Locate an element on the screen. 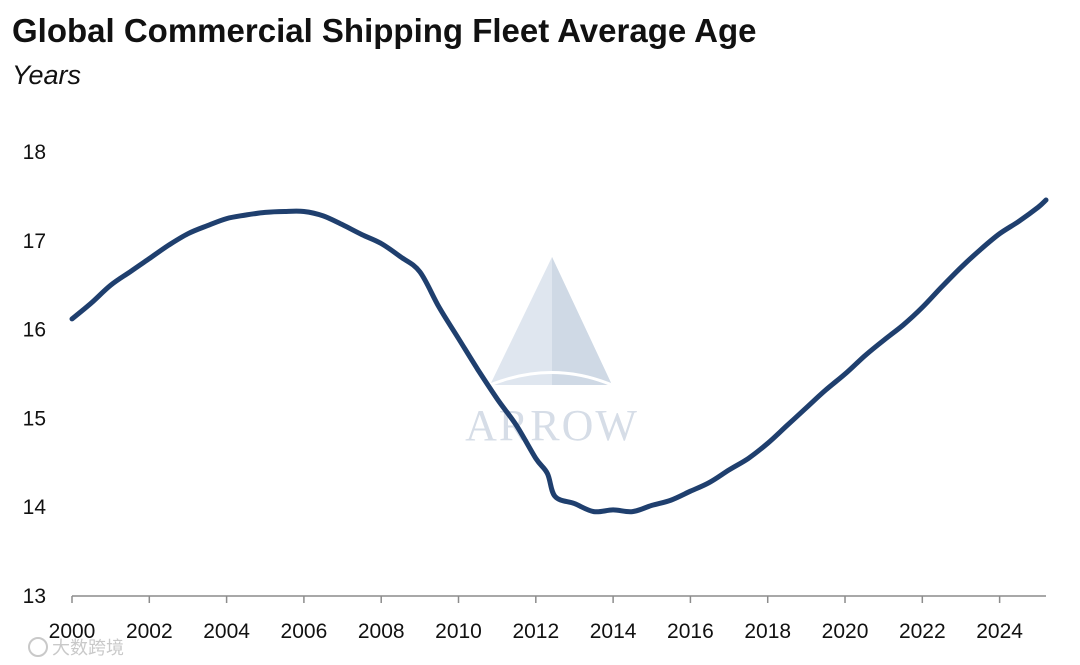 Image resolution: width=1080 pixels, height=665 pixels. chart-subtitle: Years is located at coordinates (47, 75).